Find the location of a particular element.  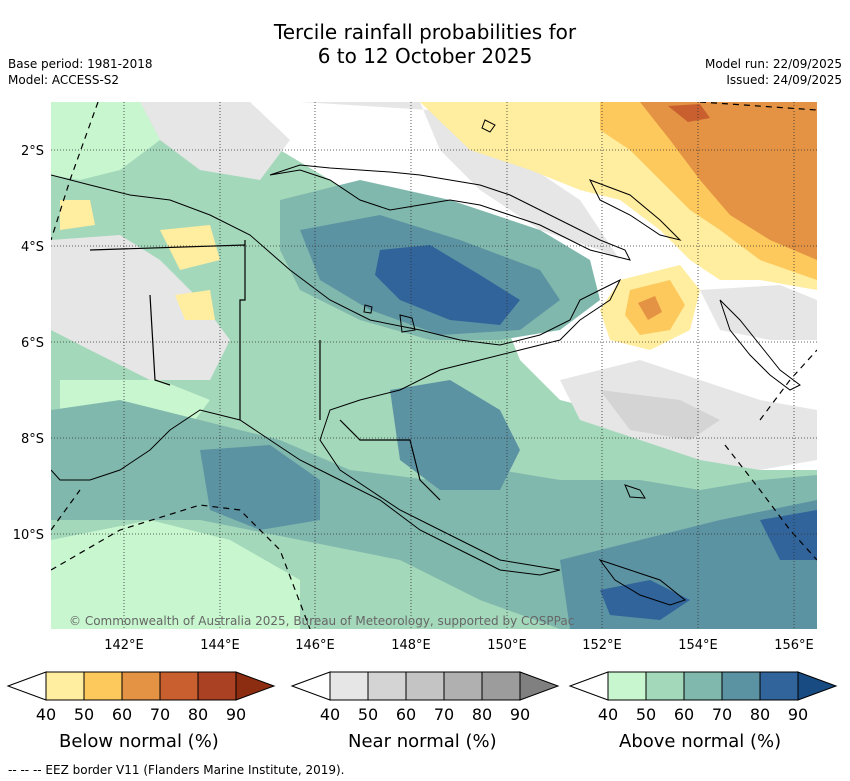

field-near-west is located at coordinates (140, 307).